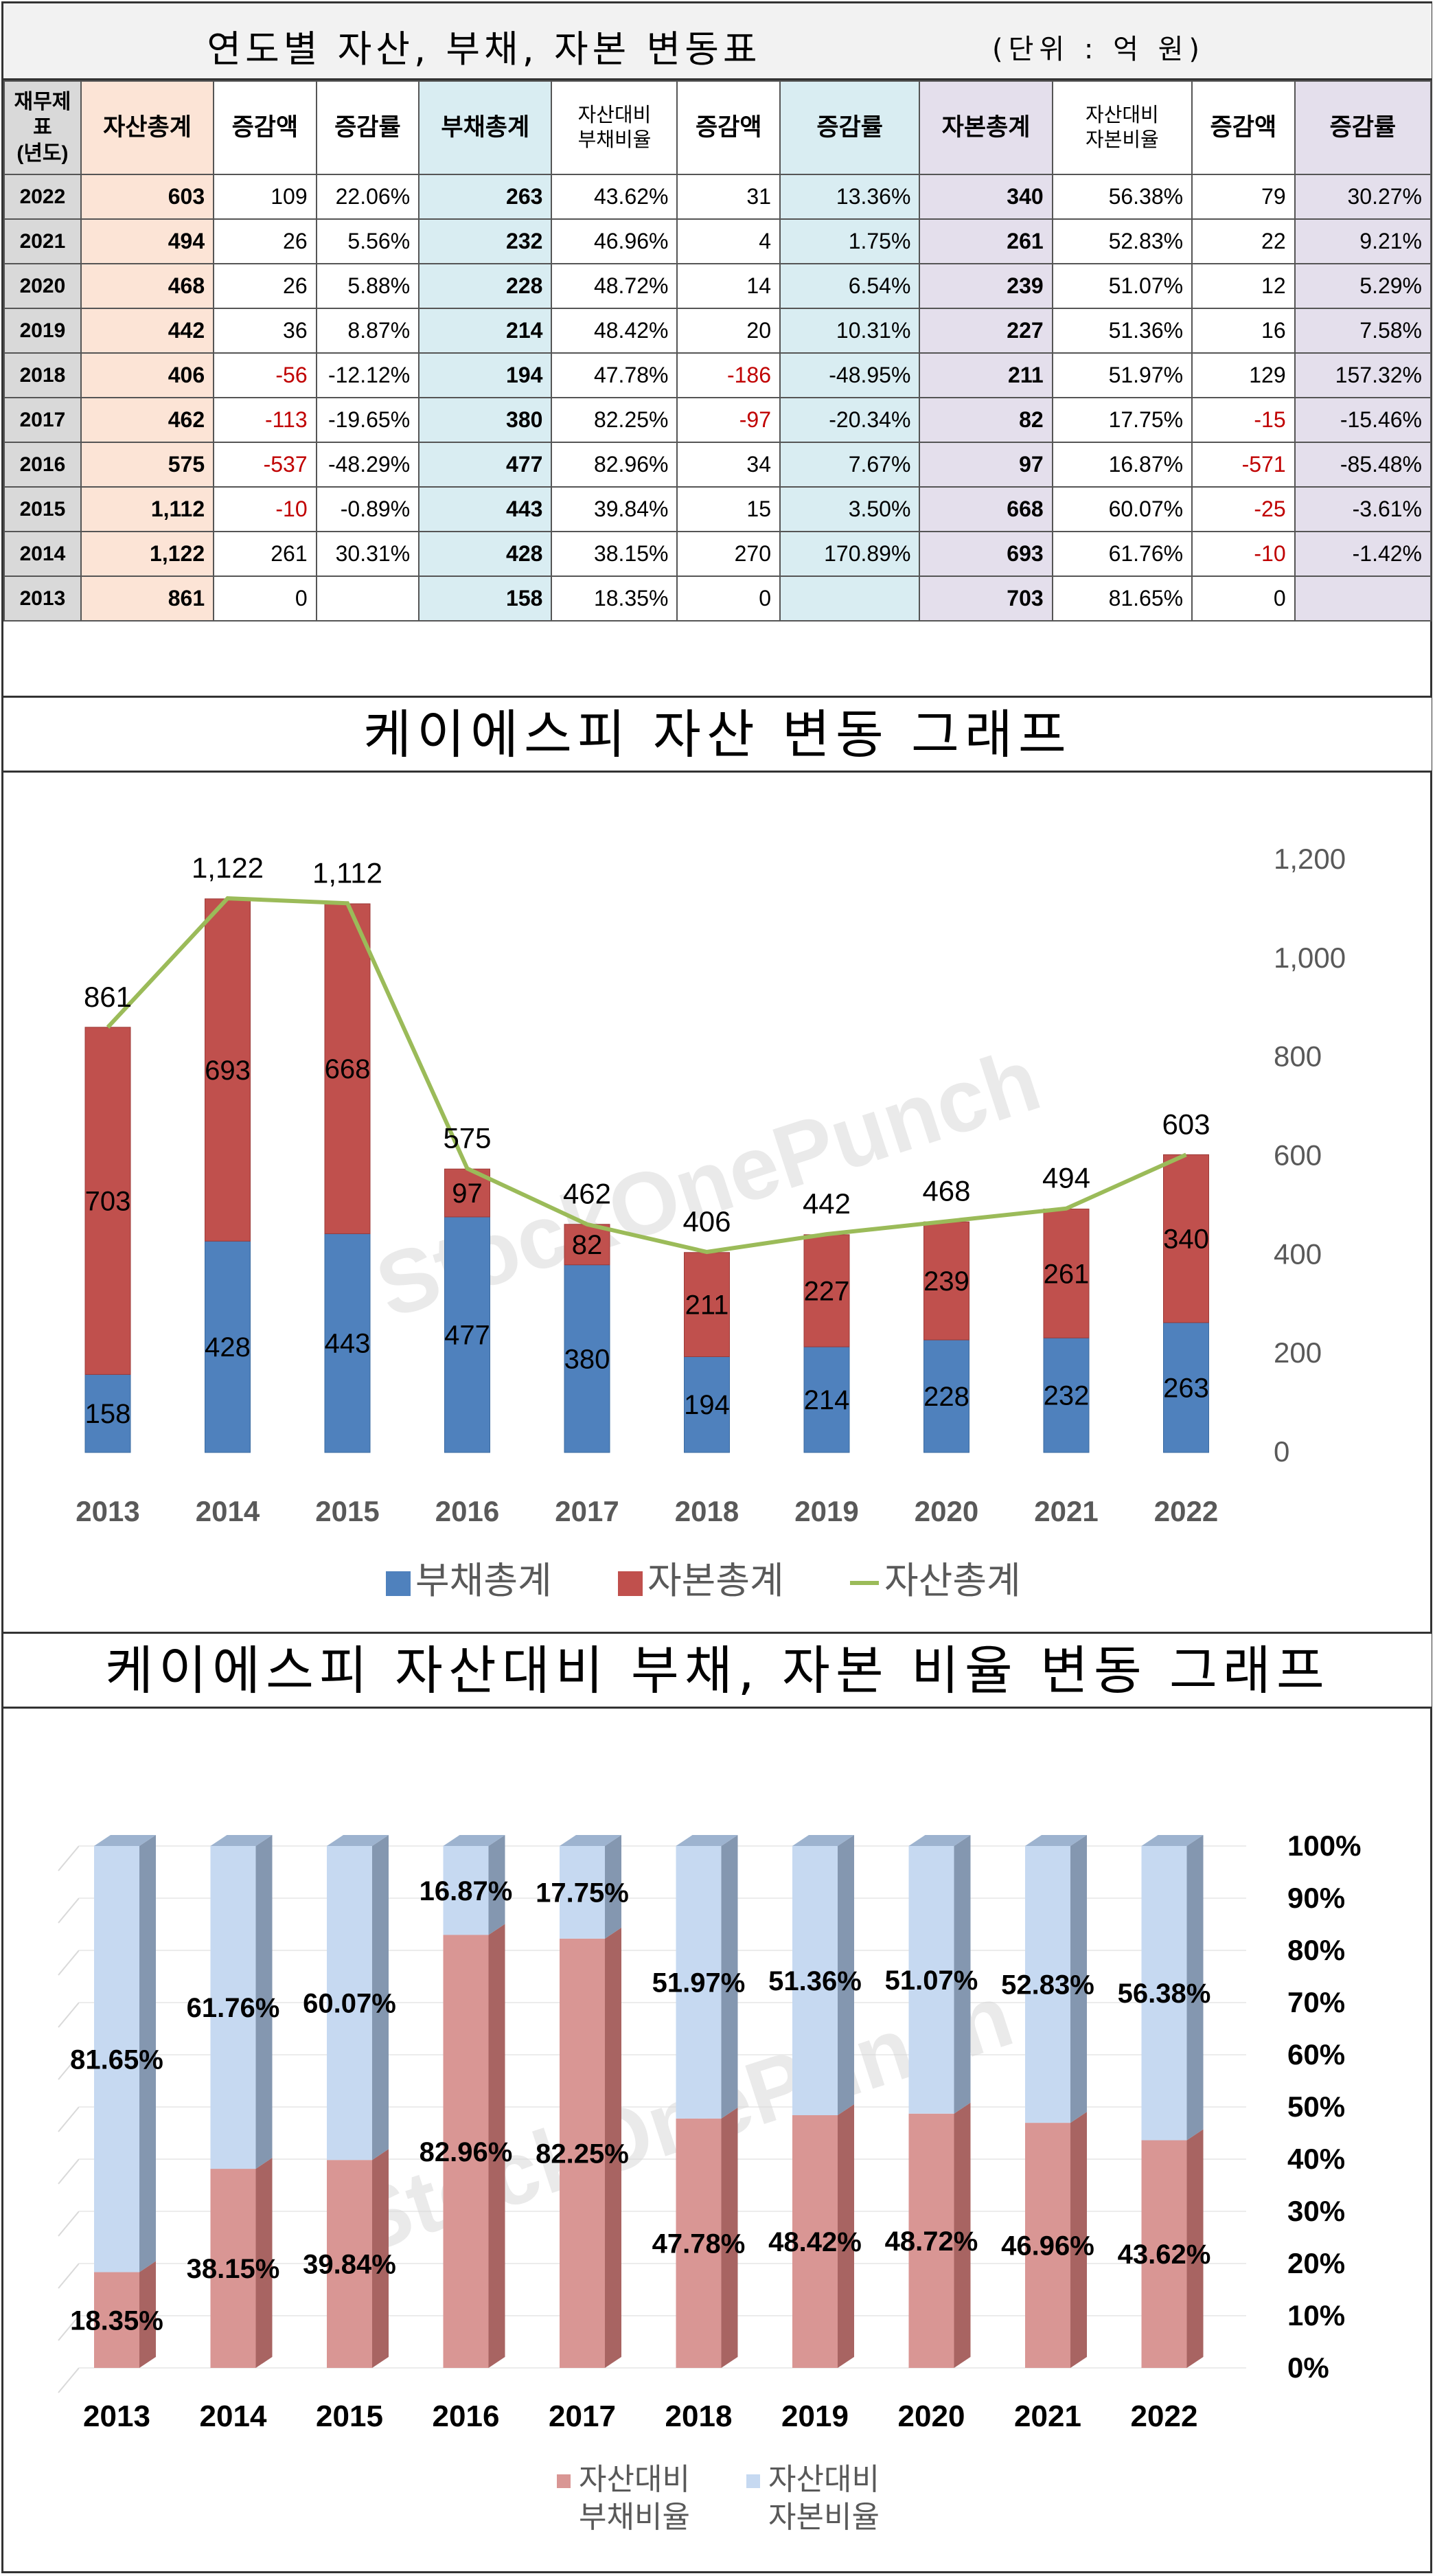  Describe the element at coordinates (715, 1581) in the screenshot. I see `legend-equity-label: 자본총계` at that location.